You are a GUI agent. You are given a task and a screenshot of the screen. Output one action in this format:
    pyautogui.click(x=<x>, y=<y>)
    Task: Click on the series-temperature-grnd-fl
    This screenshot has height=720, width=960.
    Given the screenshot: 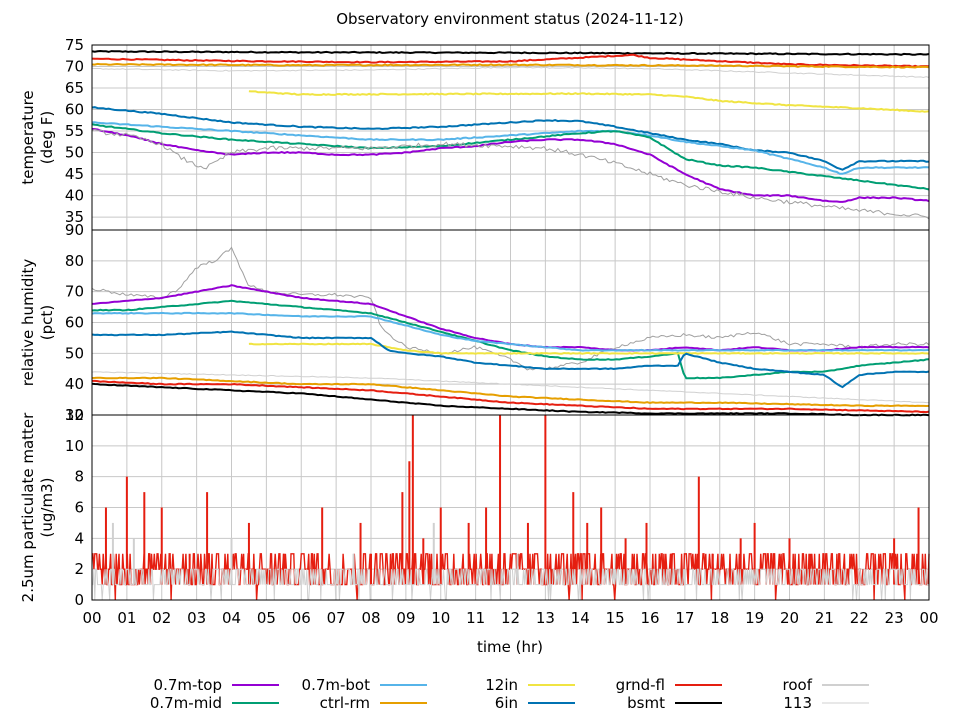 What is the action you would take?
    pyautogui.click(x=510, y=60)
    